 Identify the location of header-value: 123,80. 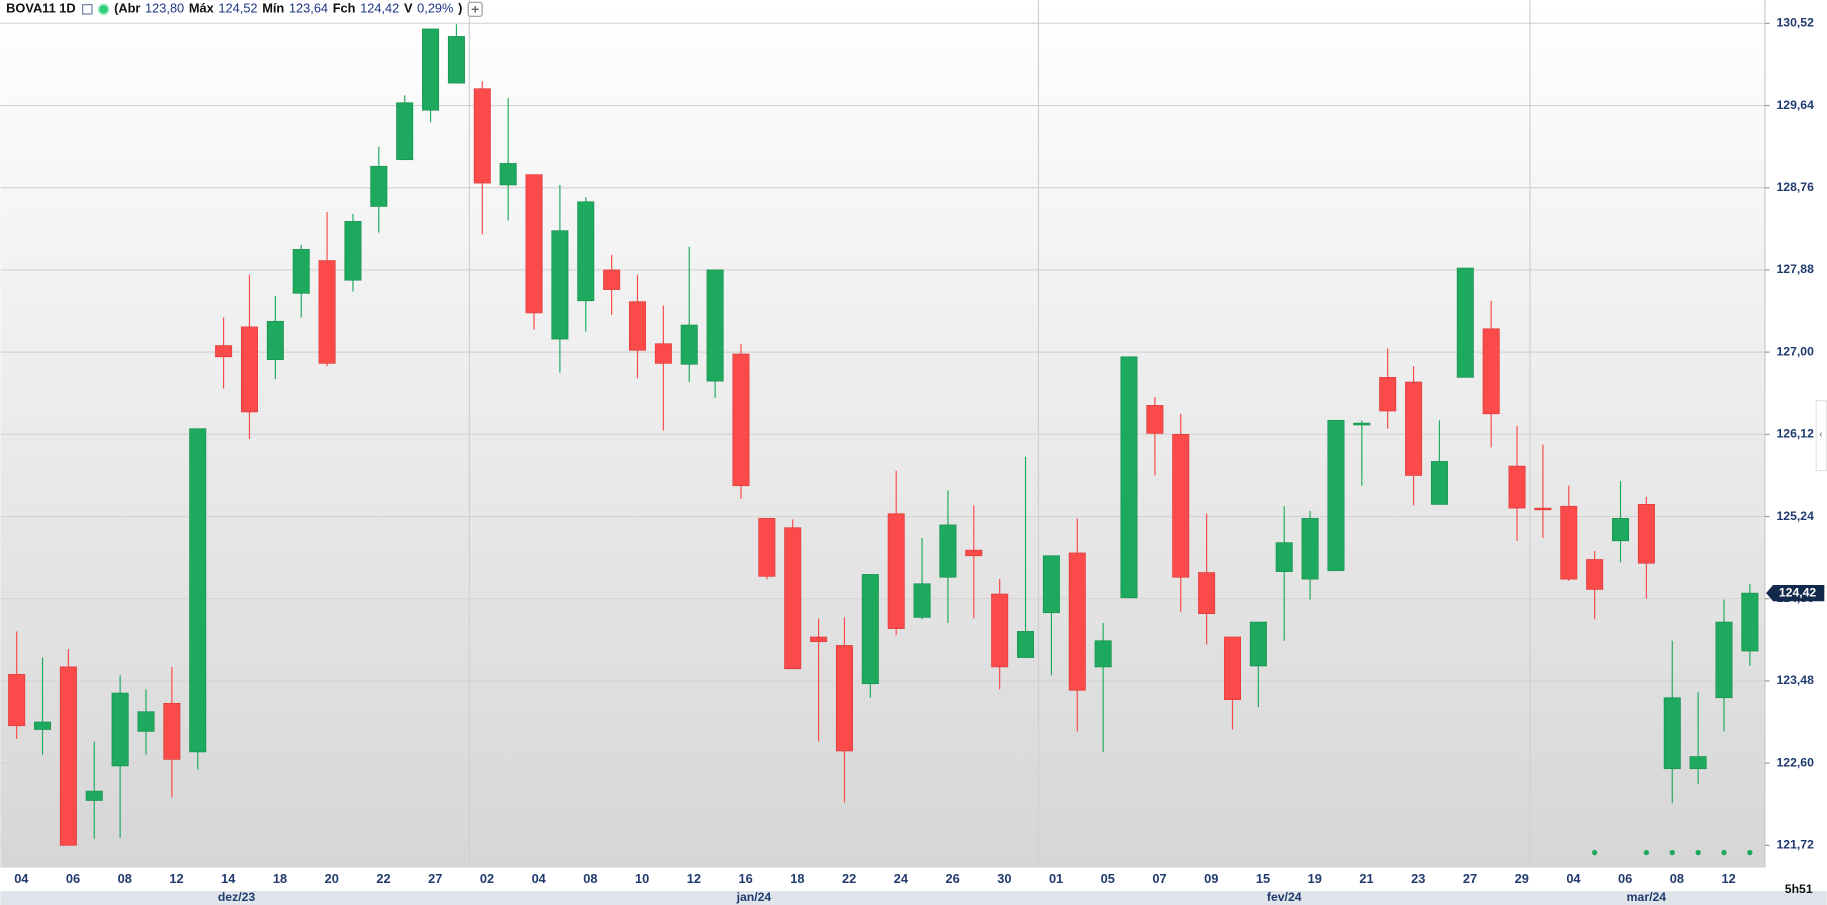
(164, 8).